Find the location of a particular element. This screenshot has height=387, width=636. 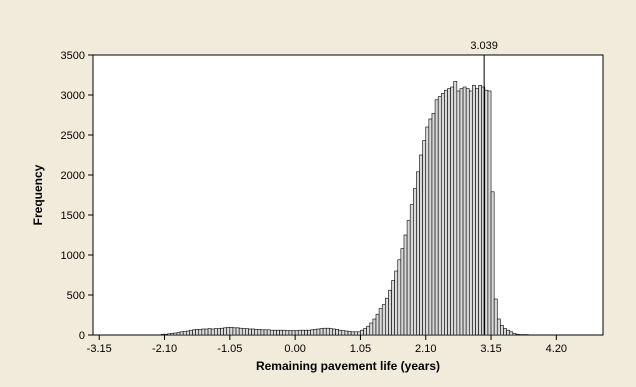

y-tick-label: 1500 is located at coordinates (73, 216).